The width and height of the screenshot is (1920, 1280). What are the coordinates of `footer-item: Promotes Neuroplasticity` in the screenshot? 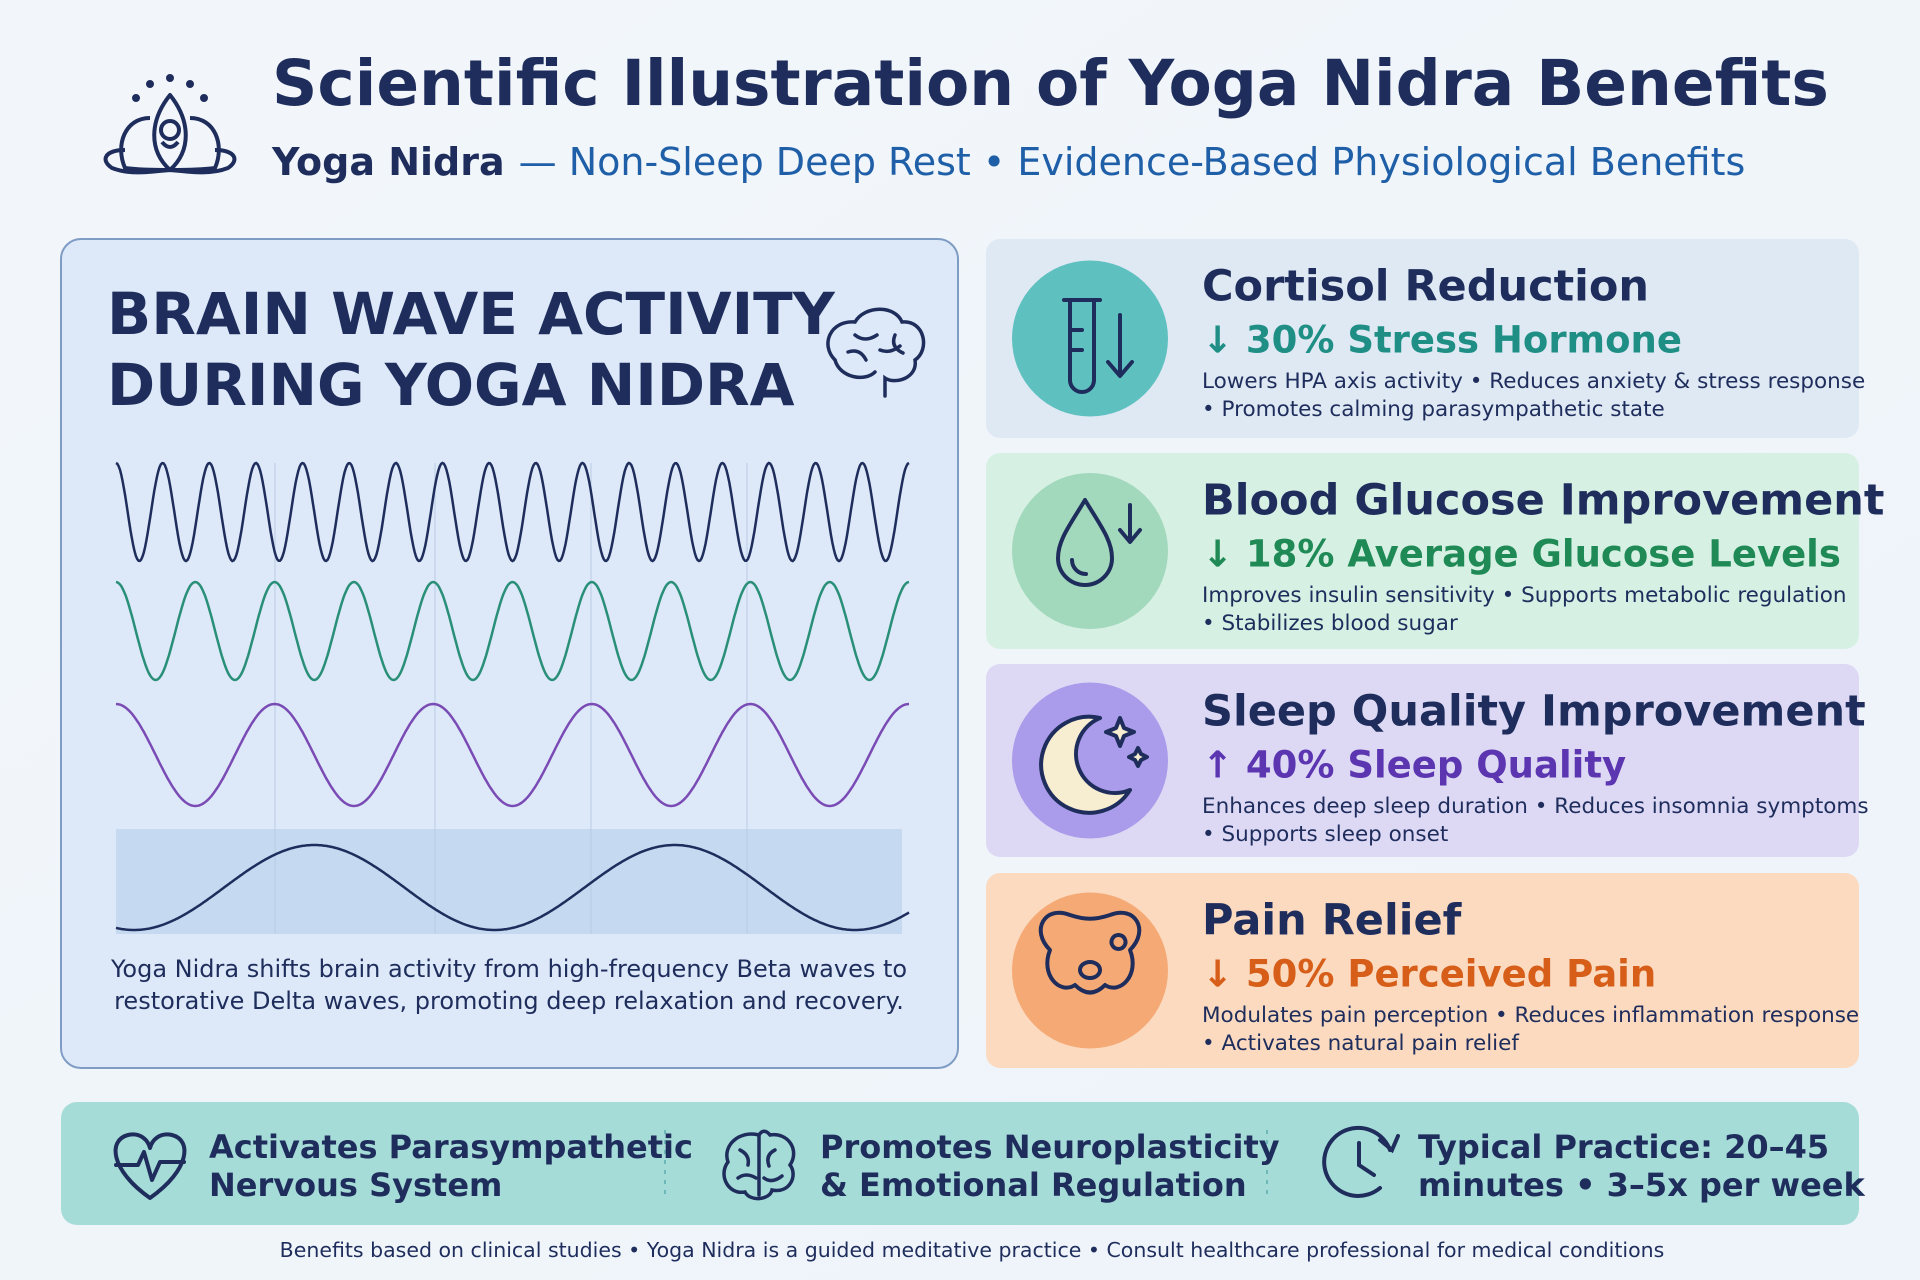 It's located at (1050, 1147).